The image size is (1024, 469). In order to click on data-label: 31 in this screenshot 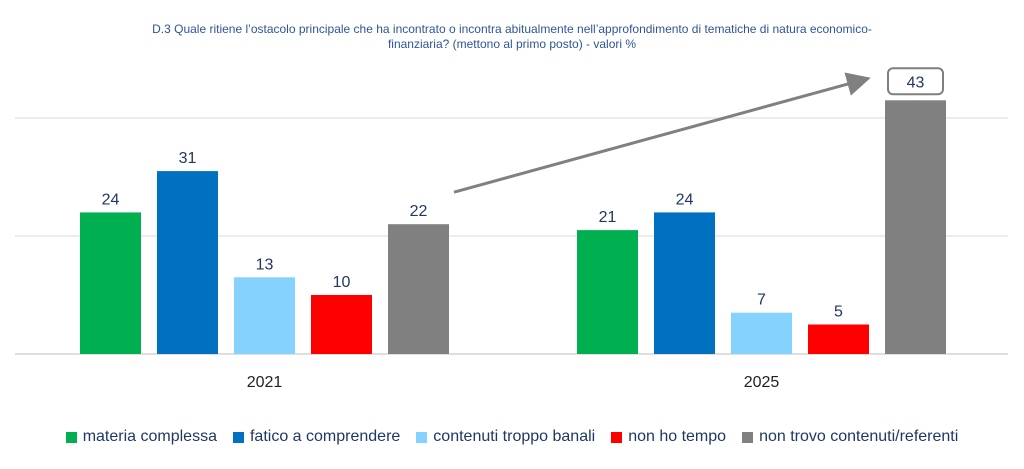, I will do `click(188, 158)`.